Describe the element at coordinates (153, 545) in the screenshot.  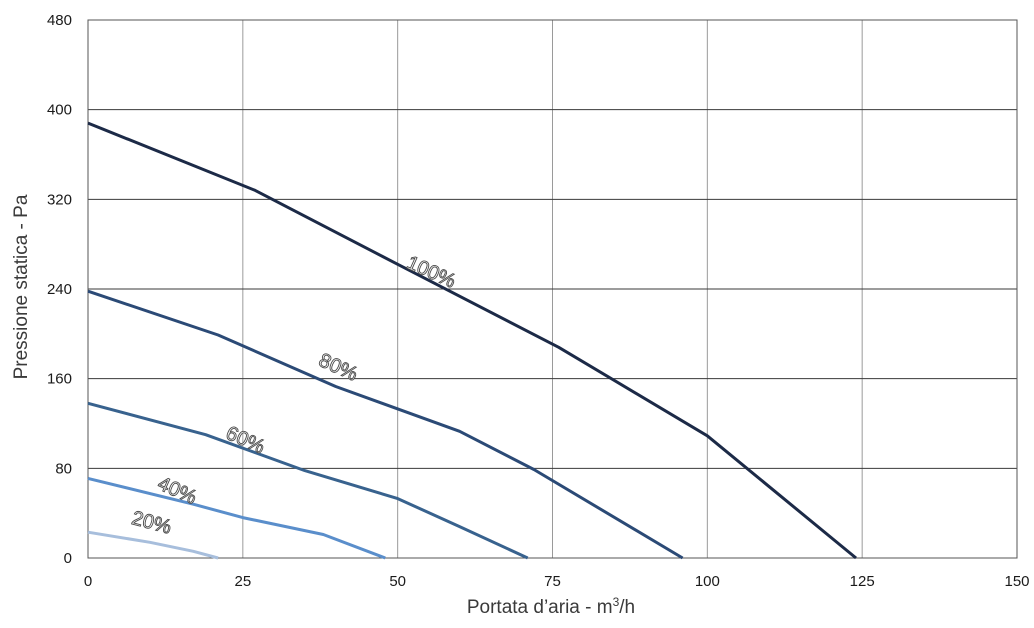
I see `series-line-20pct` at that location.